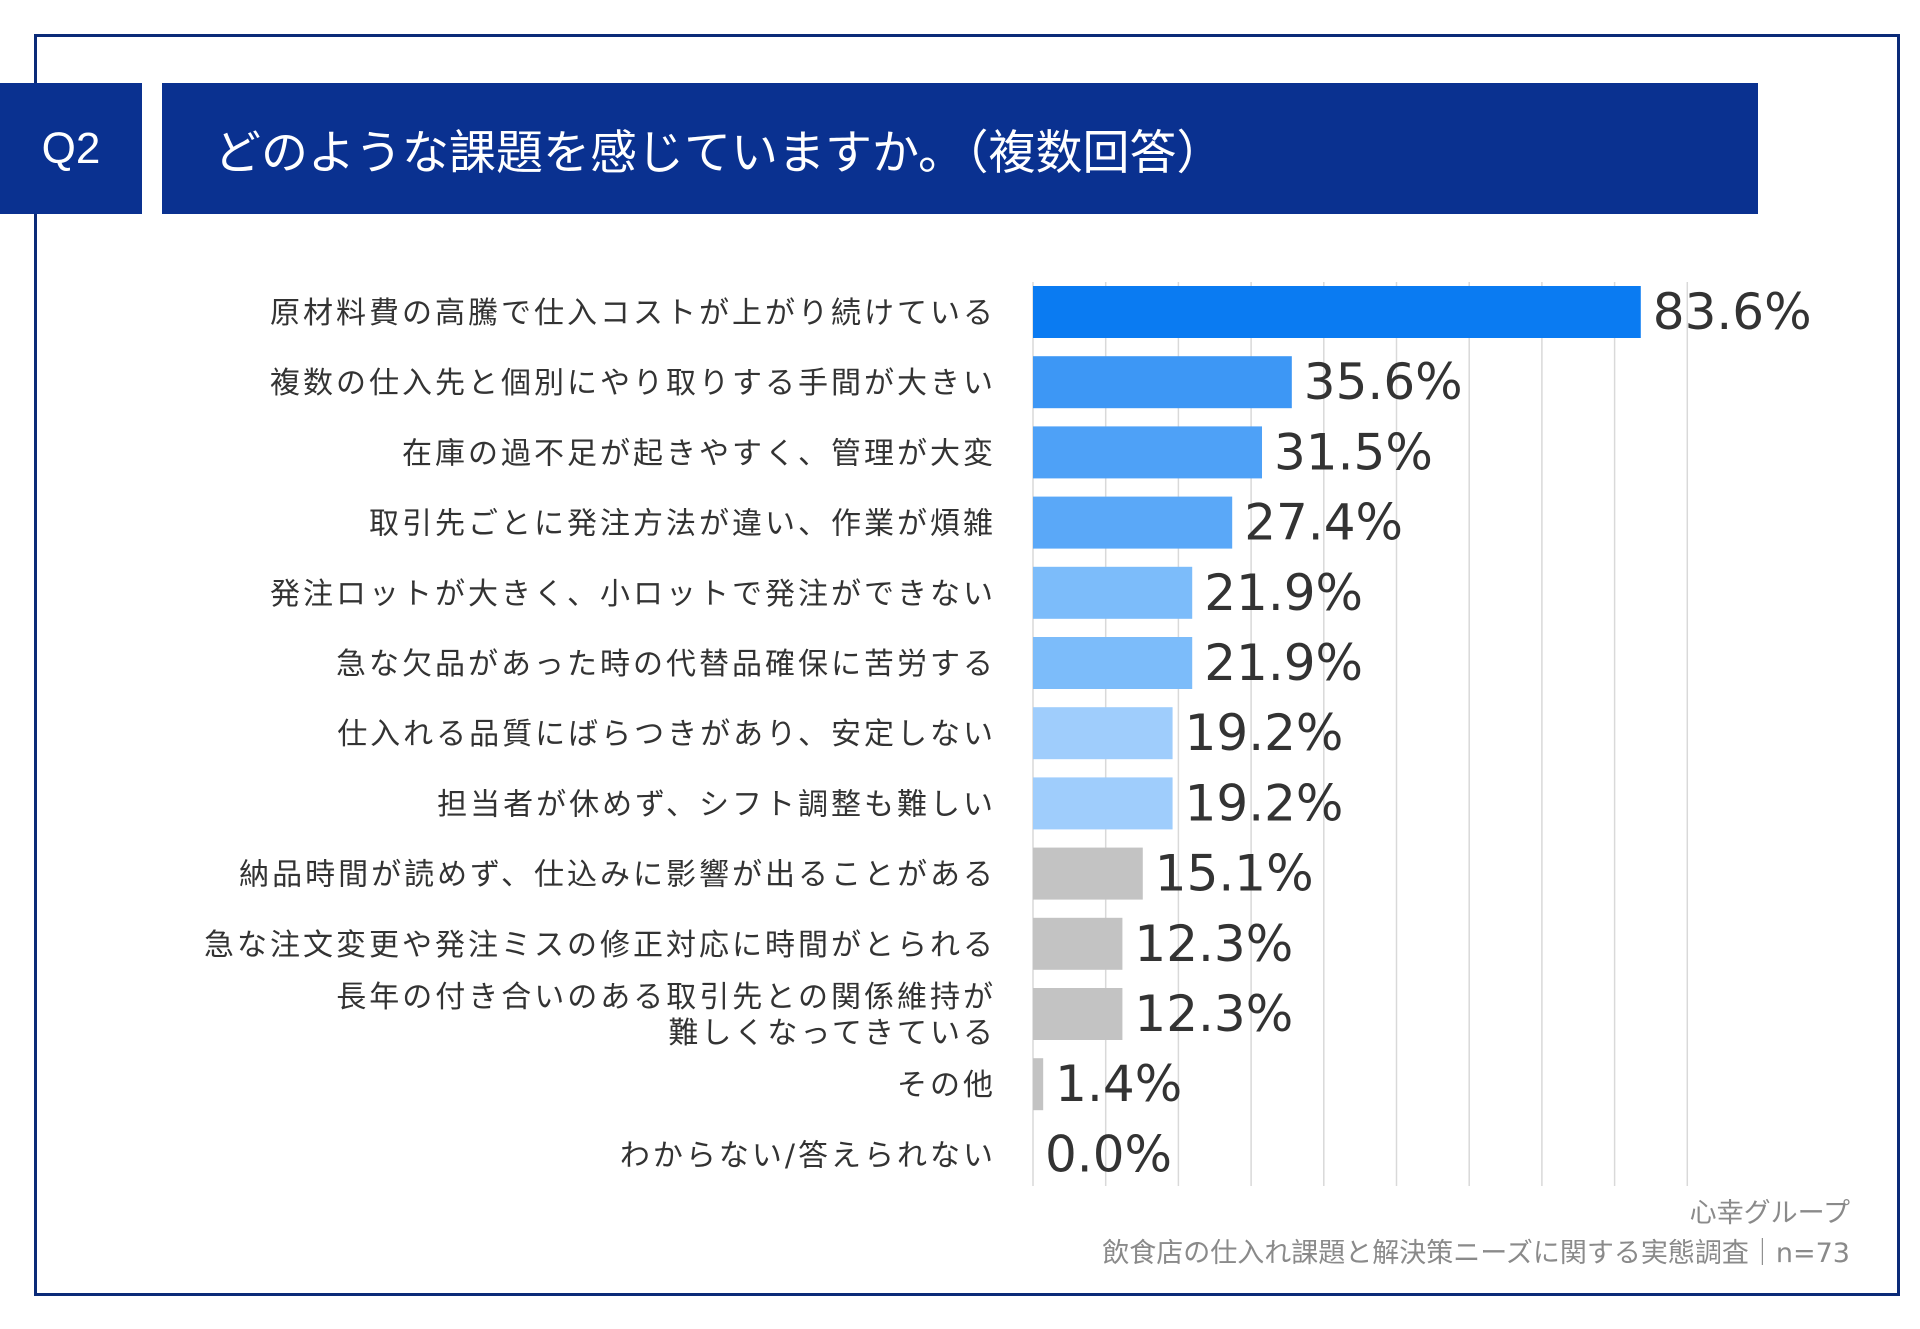 The width and height of the screenshot is (1920, 1329). I want to click on category-label: 在庫の過不足が起きやすく、管理が大変, so click(699, 453).